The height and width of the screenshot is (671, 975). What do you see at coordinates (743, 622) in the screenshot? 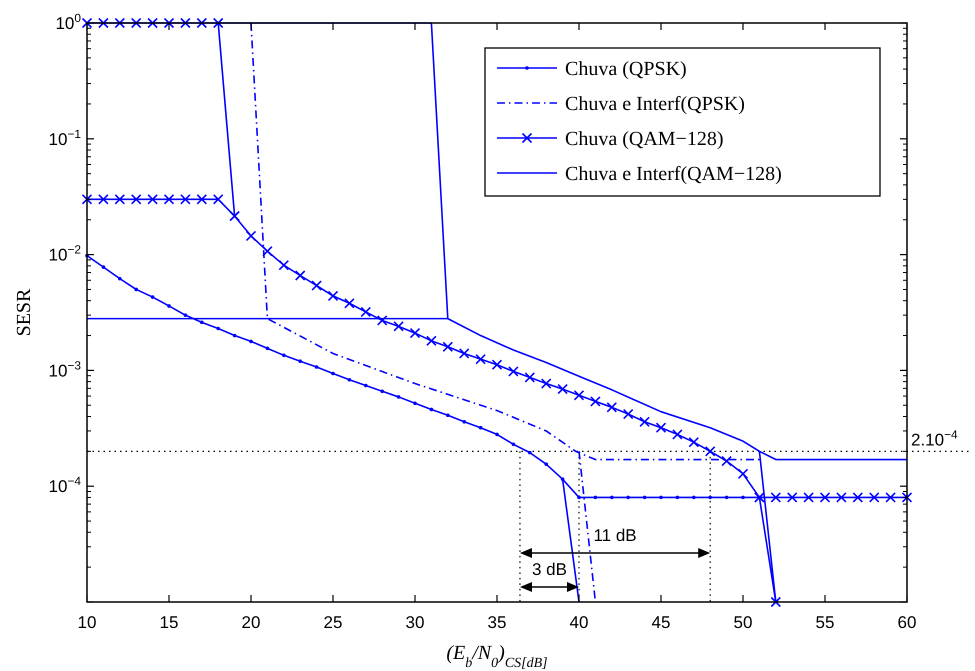
I see `x-tick-label: 50` at bounding box center [743, 622].